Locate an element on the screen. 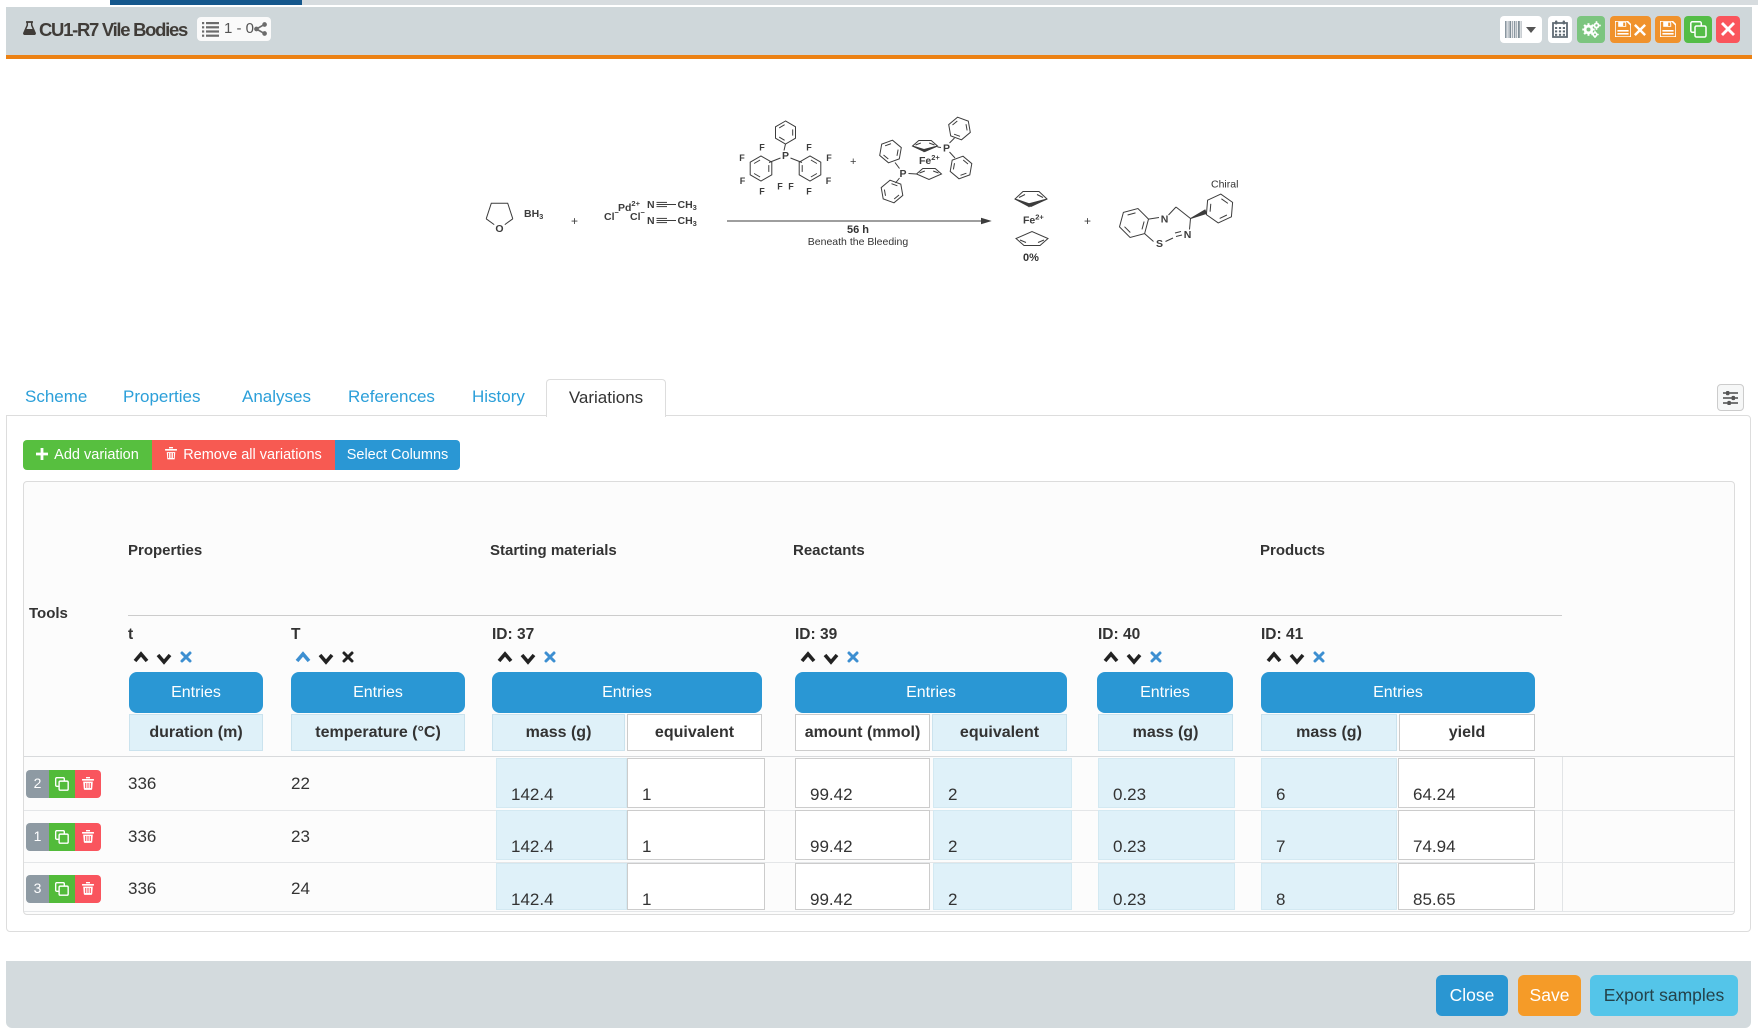  svg-text: Chiral is located at coordinates (1224, 185).